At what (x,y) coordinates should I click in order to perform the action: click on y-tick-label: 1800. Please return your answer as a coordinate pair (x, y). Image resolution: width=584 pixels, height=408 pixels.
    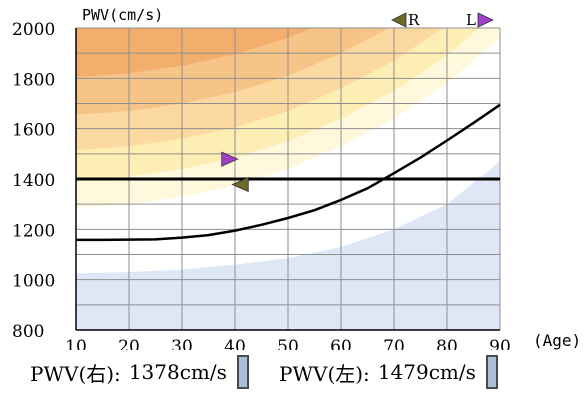
    Looking at the image, I should click on (33, 80).